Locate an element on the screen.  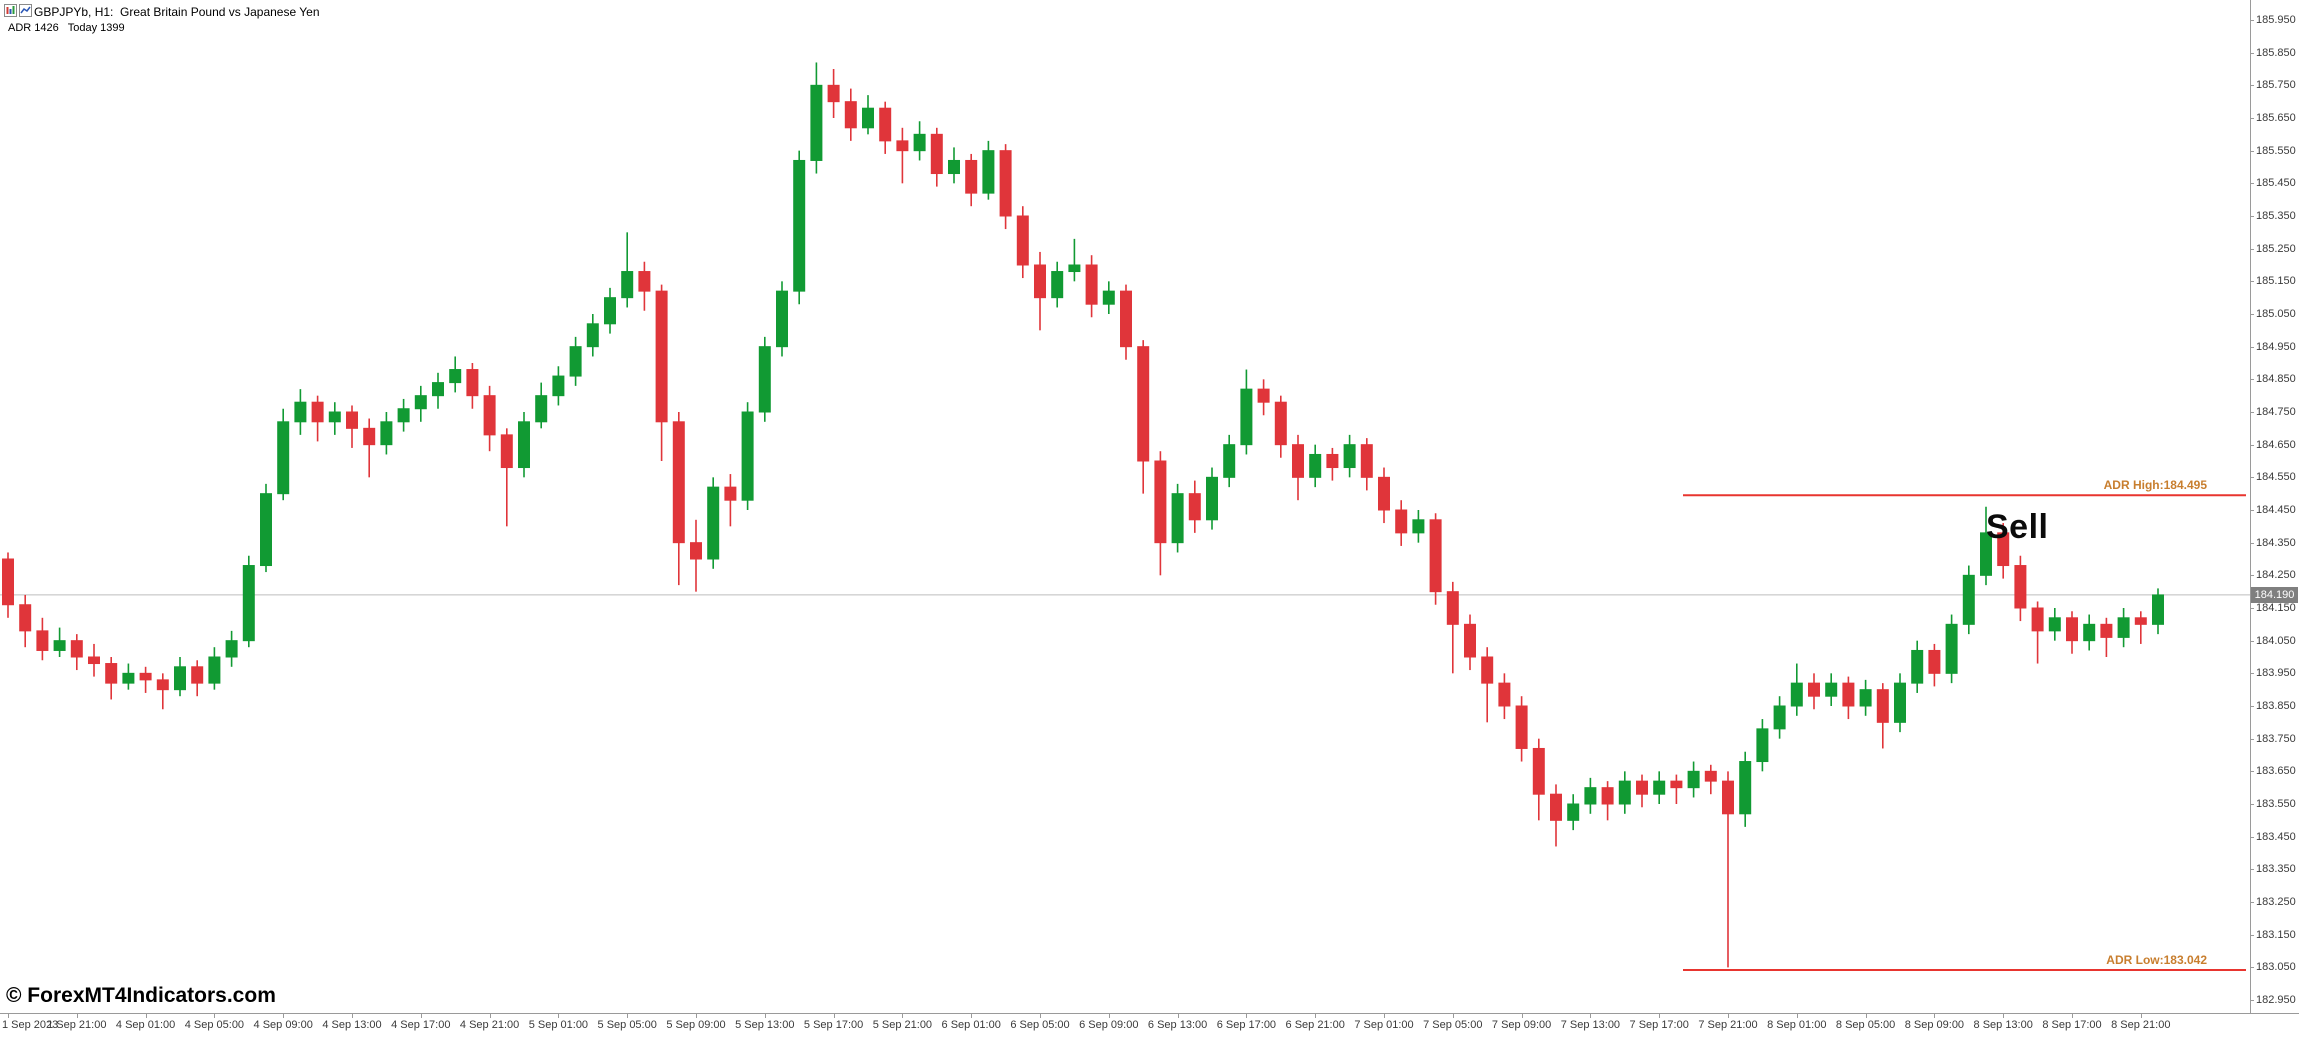
price-axis-label: 185.950 is located at coordinates (2276, 20).